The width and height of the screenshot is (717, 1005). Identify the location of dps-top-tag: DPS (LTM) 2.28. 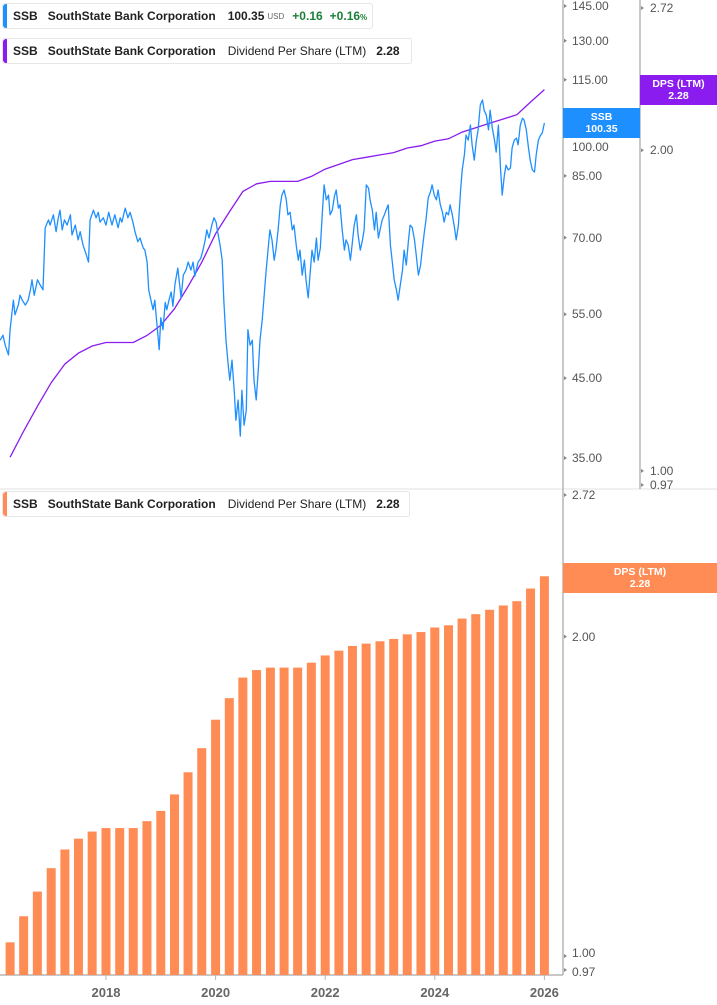
(678, 90).